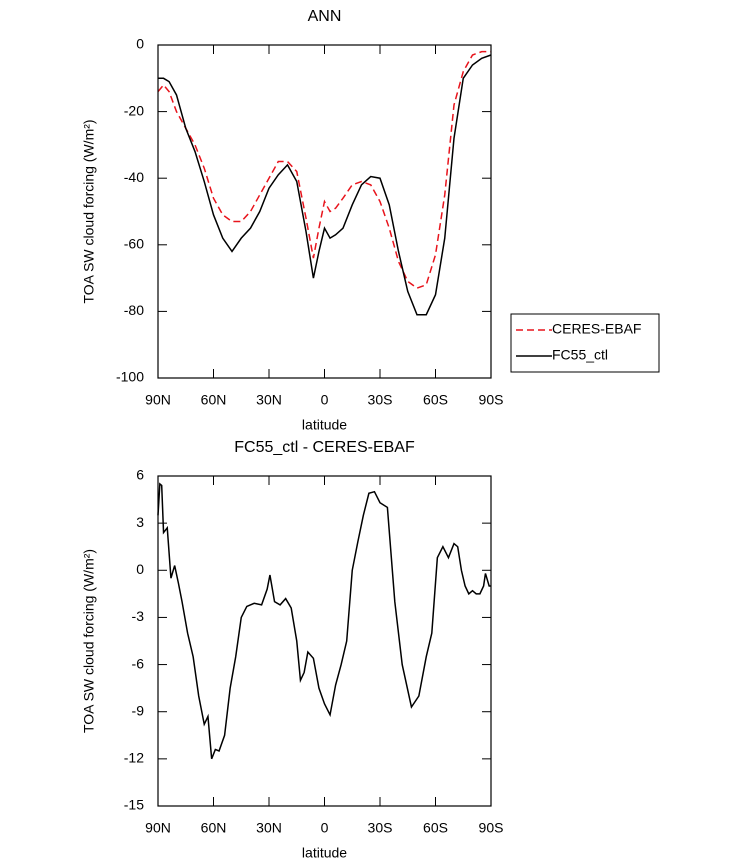 The width and height of the screenshot is (733, 866). What do you see at coordinates (134, 110) in the screenshot?
I see `y-tick-label: -20` at bounding box center [134, 110].